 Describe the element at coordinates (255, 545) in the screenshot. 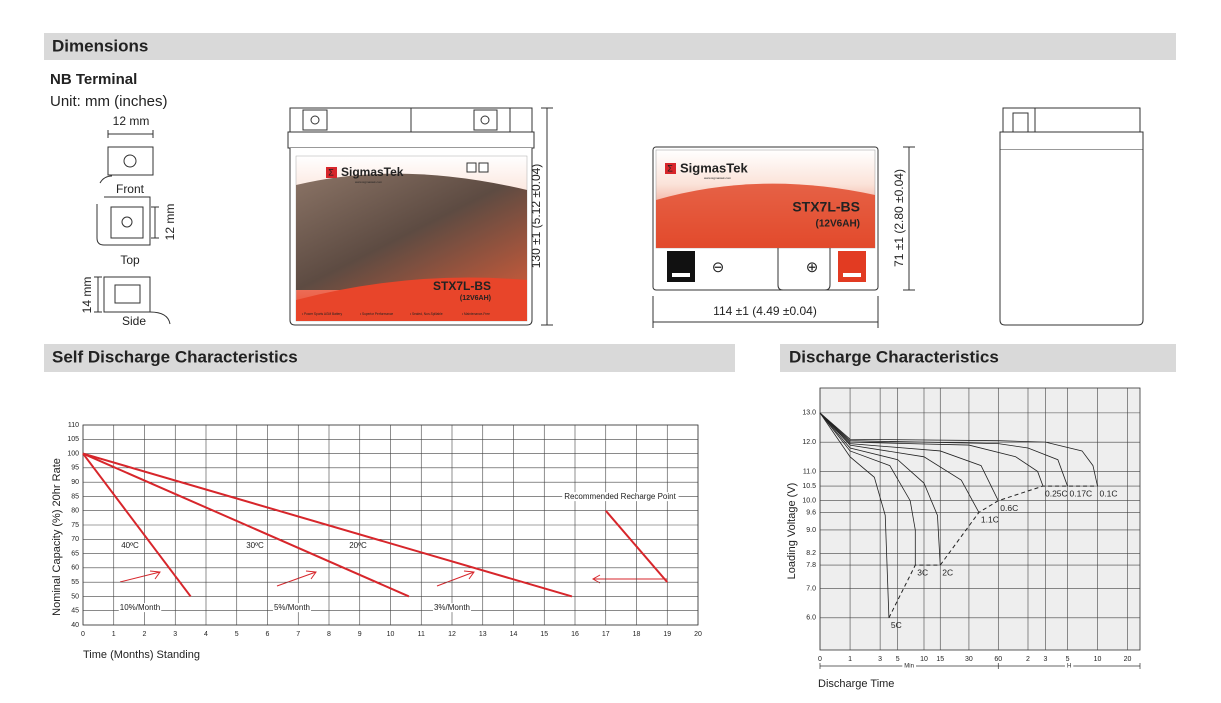

I see `series-label: 30ºC` at that location.